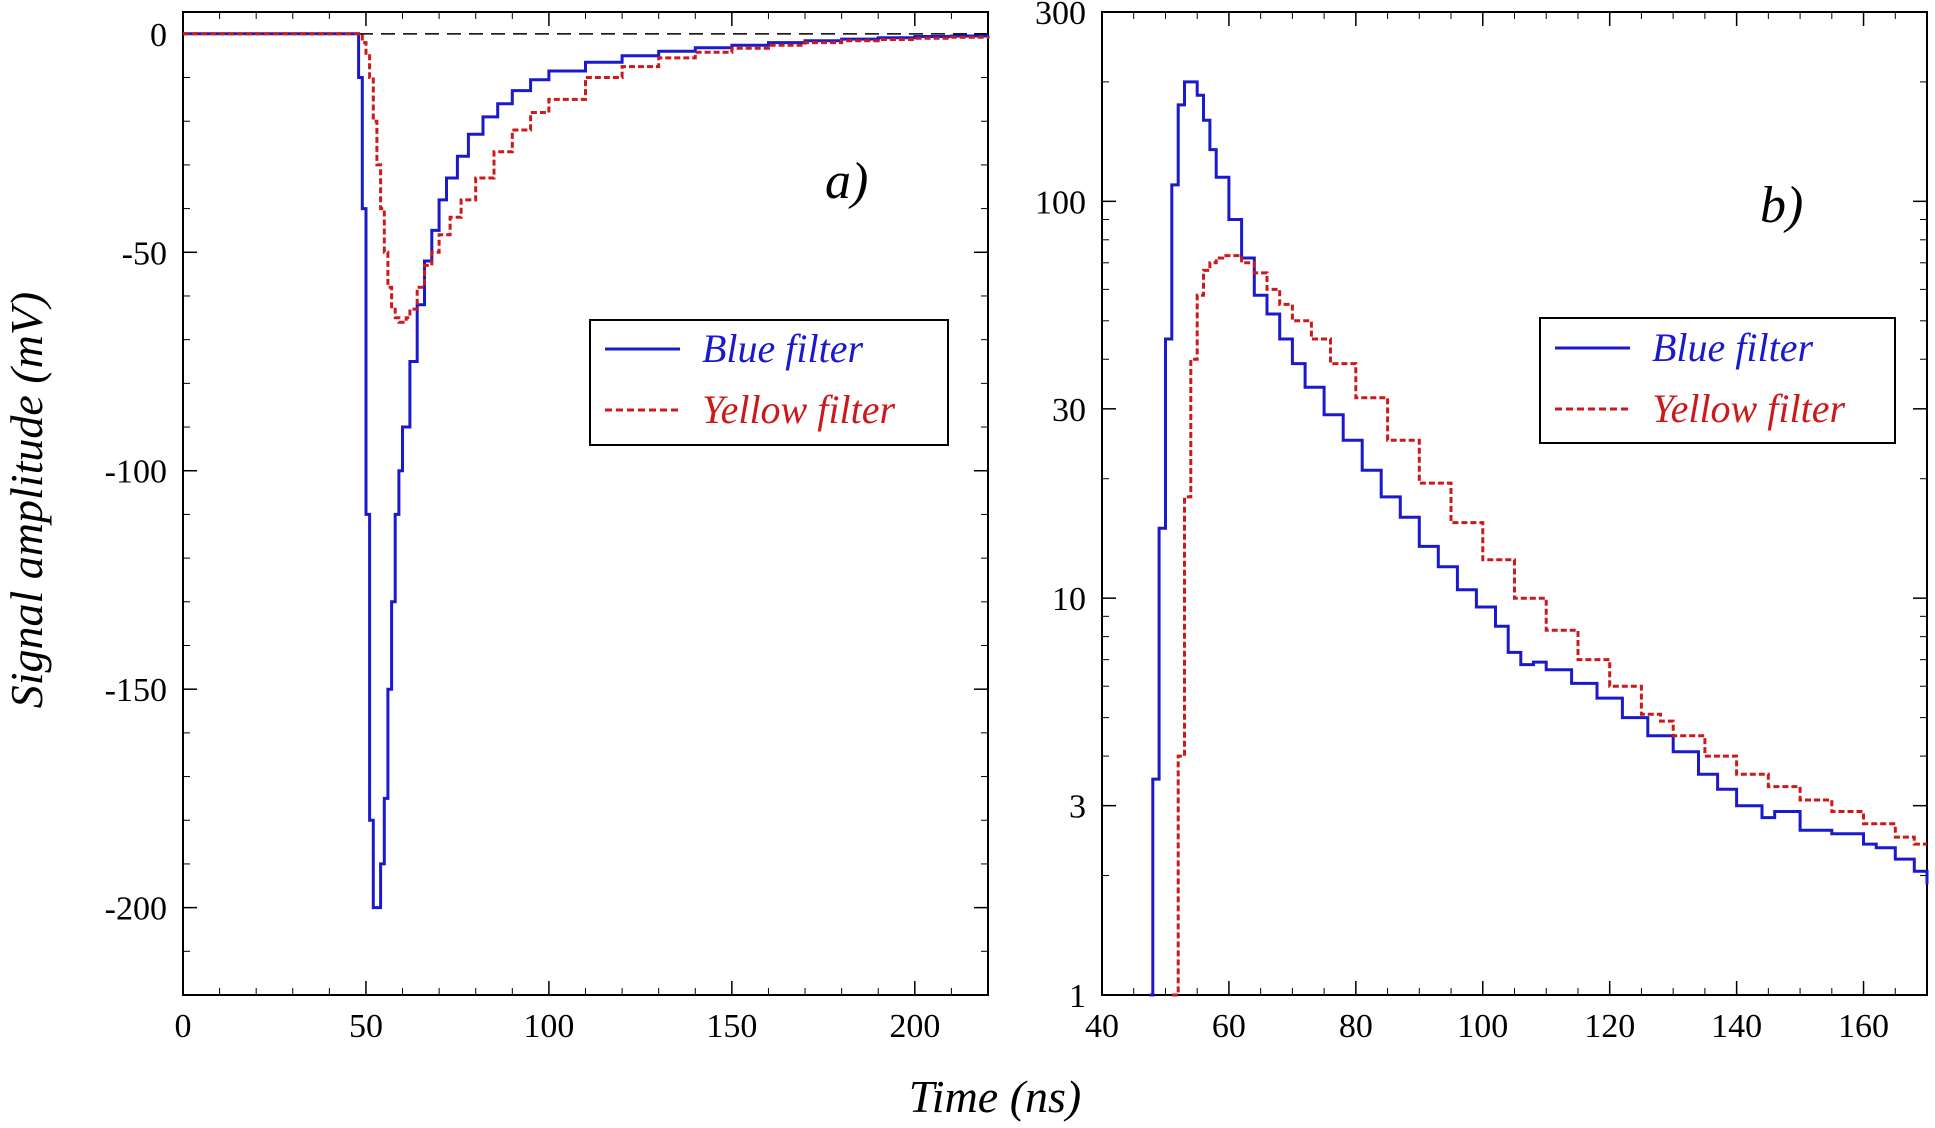 Image resolution: width=1935 pixels, height=1128 pixels. Describe the element at coordinates (914, 1026) in the screenshot. I see `panel-a-xtick-label: 200` at that location.